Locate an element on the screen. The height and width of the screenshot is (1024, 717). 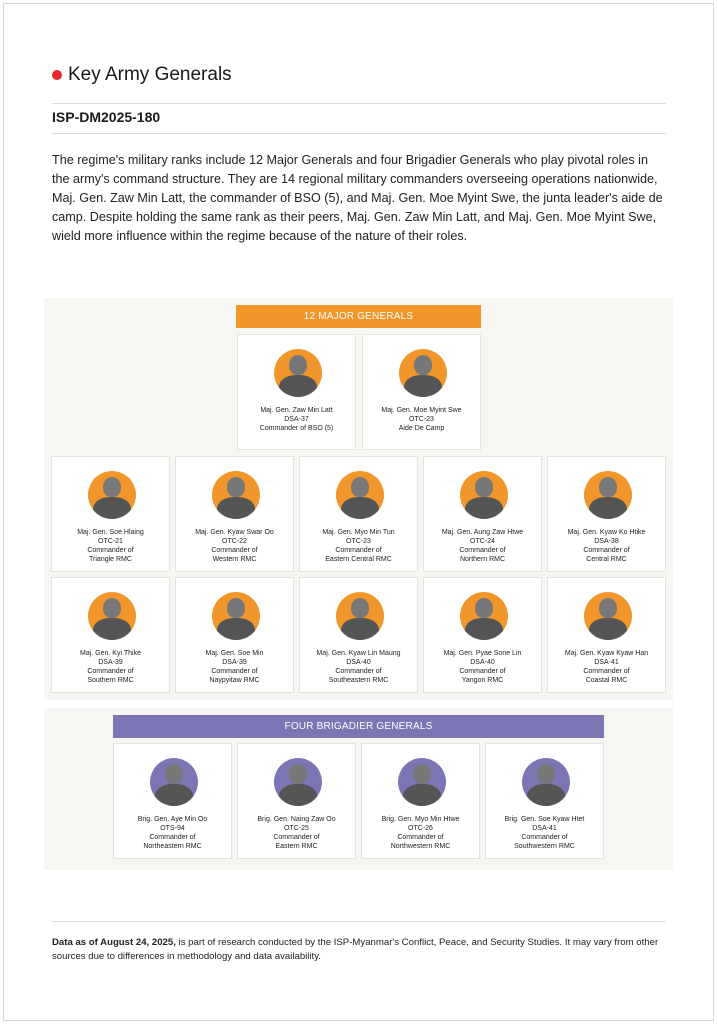
general-batch: OTC-25 is located at coordinates (296, 828).